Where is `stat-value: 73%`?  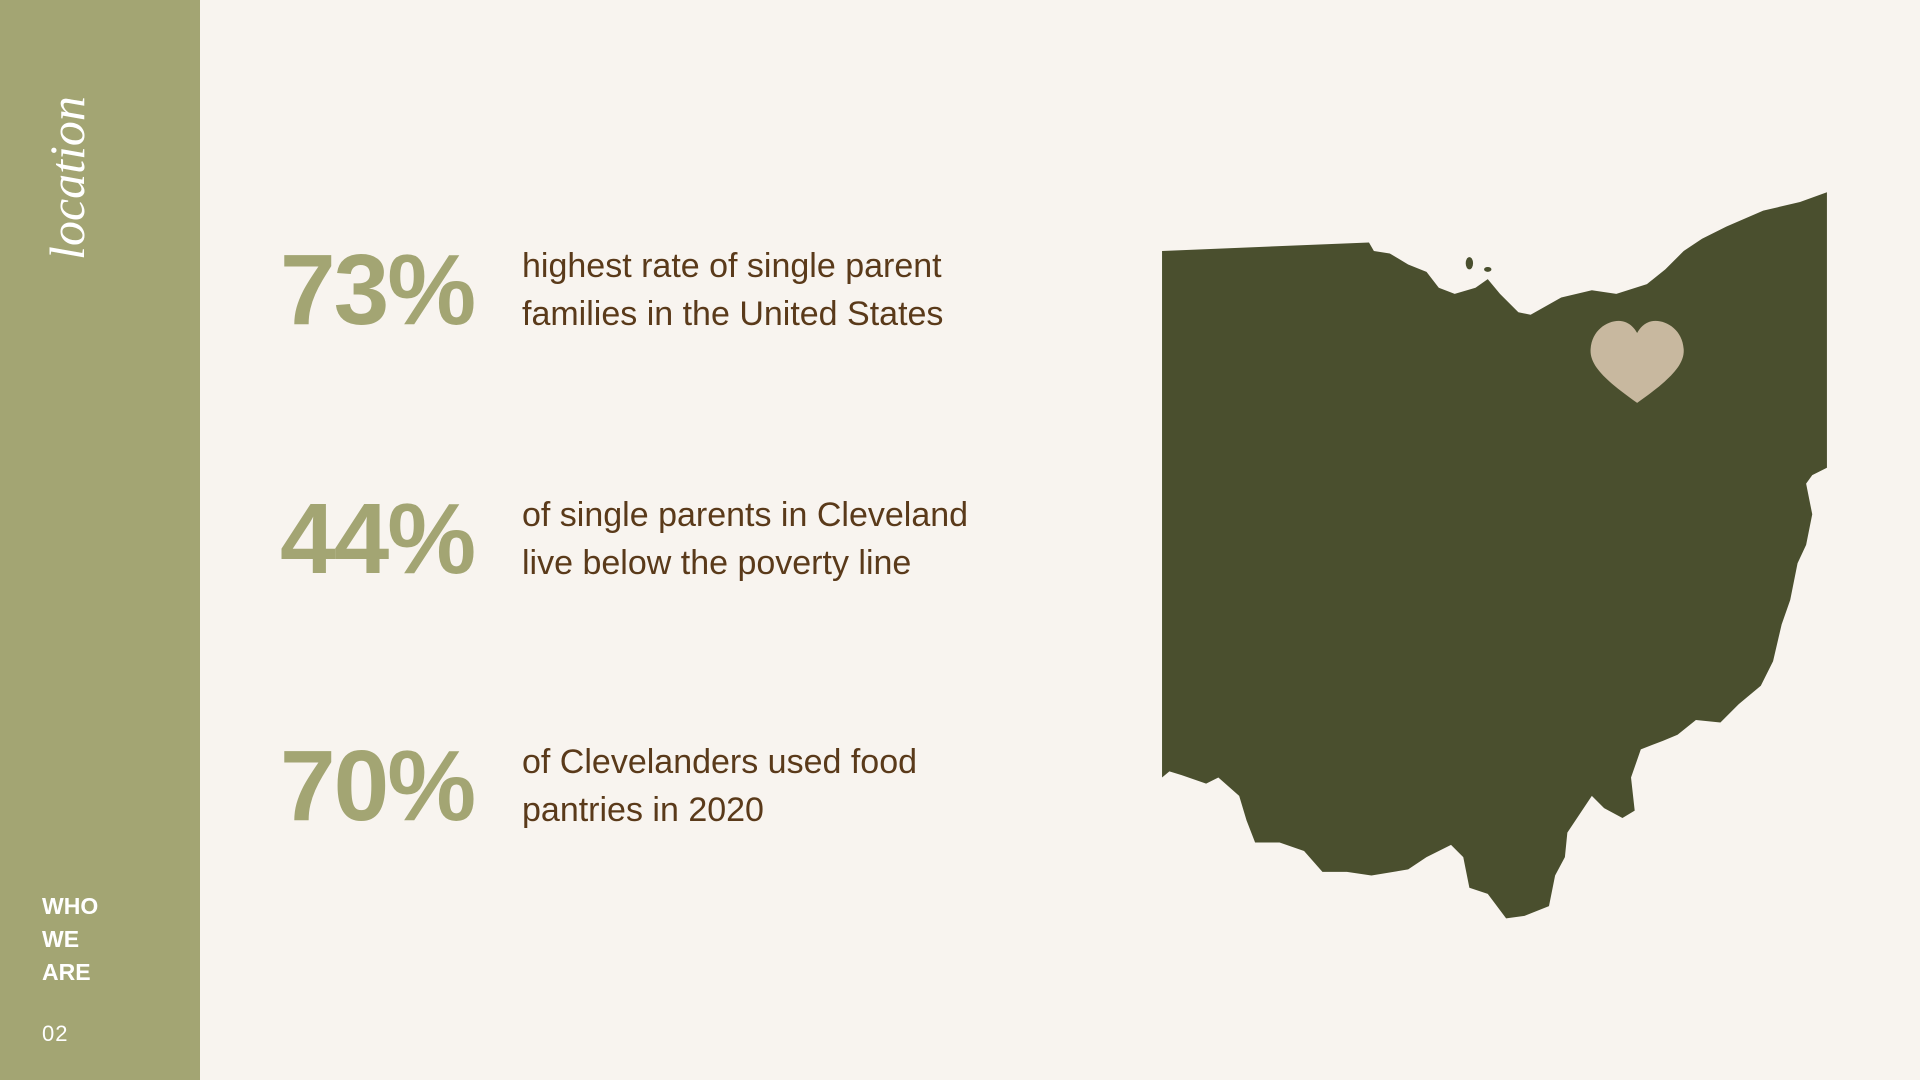 stat-value: 73% is located at coordinates (378, 289).